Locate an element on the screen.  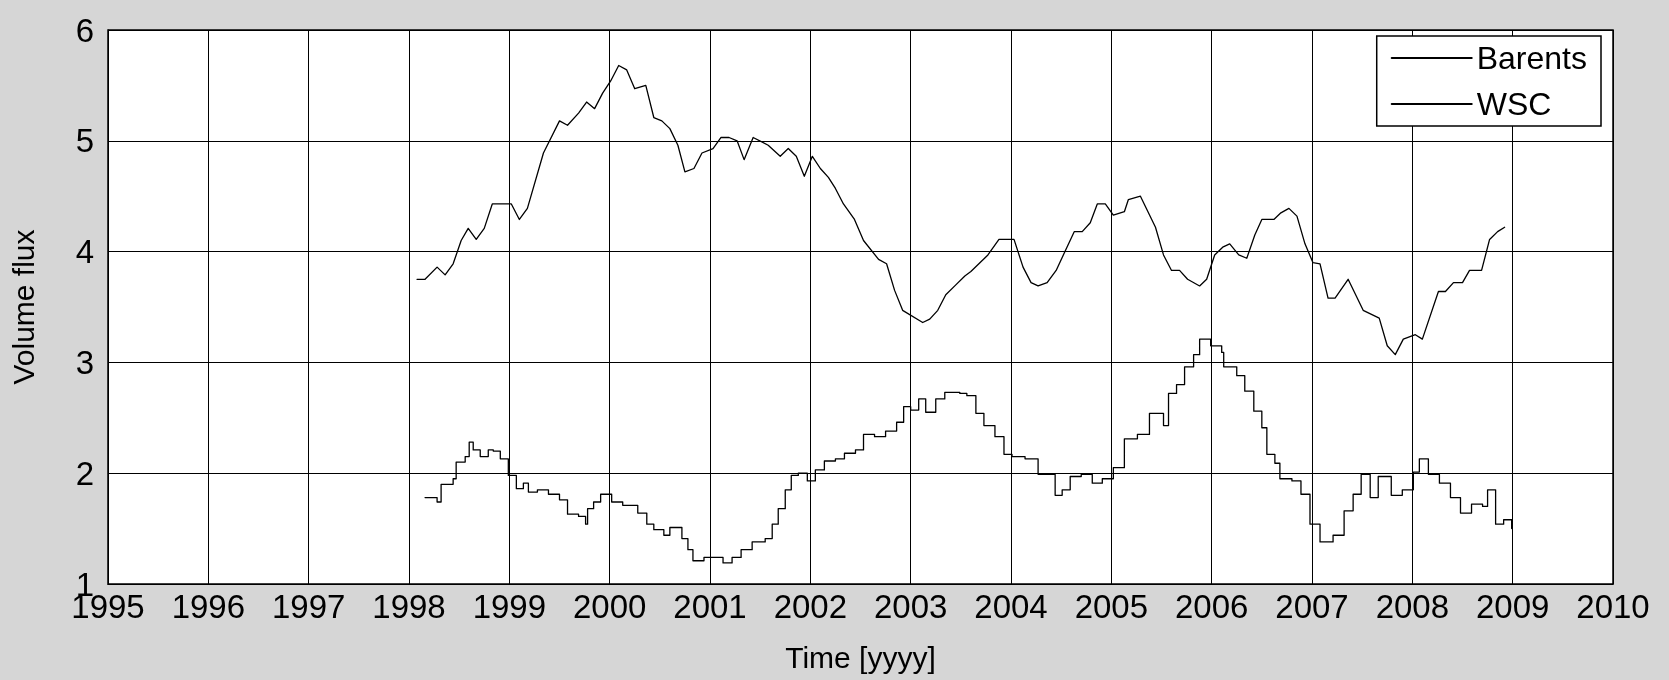
x-tick-label: 2004 is located at coordinates (1011, 606).